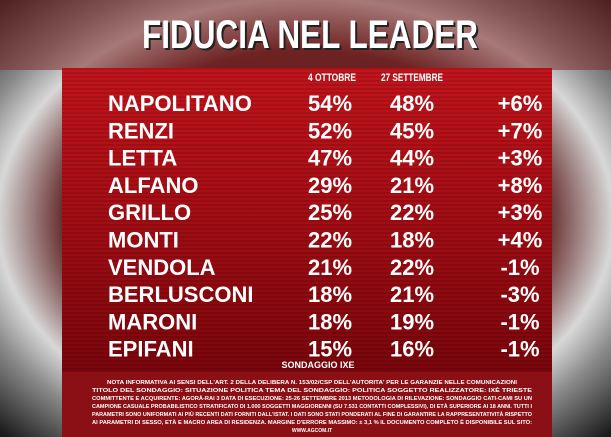  I want to click on leader-name: MONTI, so click(143, 240).